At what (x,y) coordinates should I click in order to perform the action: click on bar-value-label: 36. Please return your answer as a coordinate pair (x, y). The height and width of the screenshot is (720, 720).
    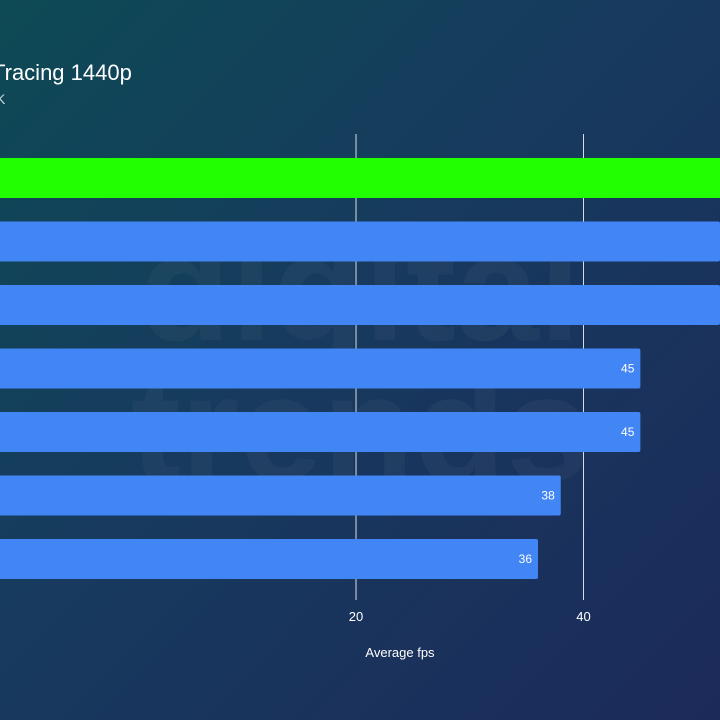
    Looking at the image, I should click on (526, 559).